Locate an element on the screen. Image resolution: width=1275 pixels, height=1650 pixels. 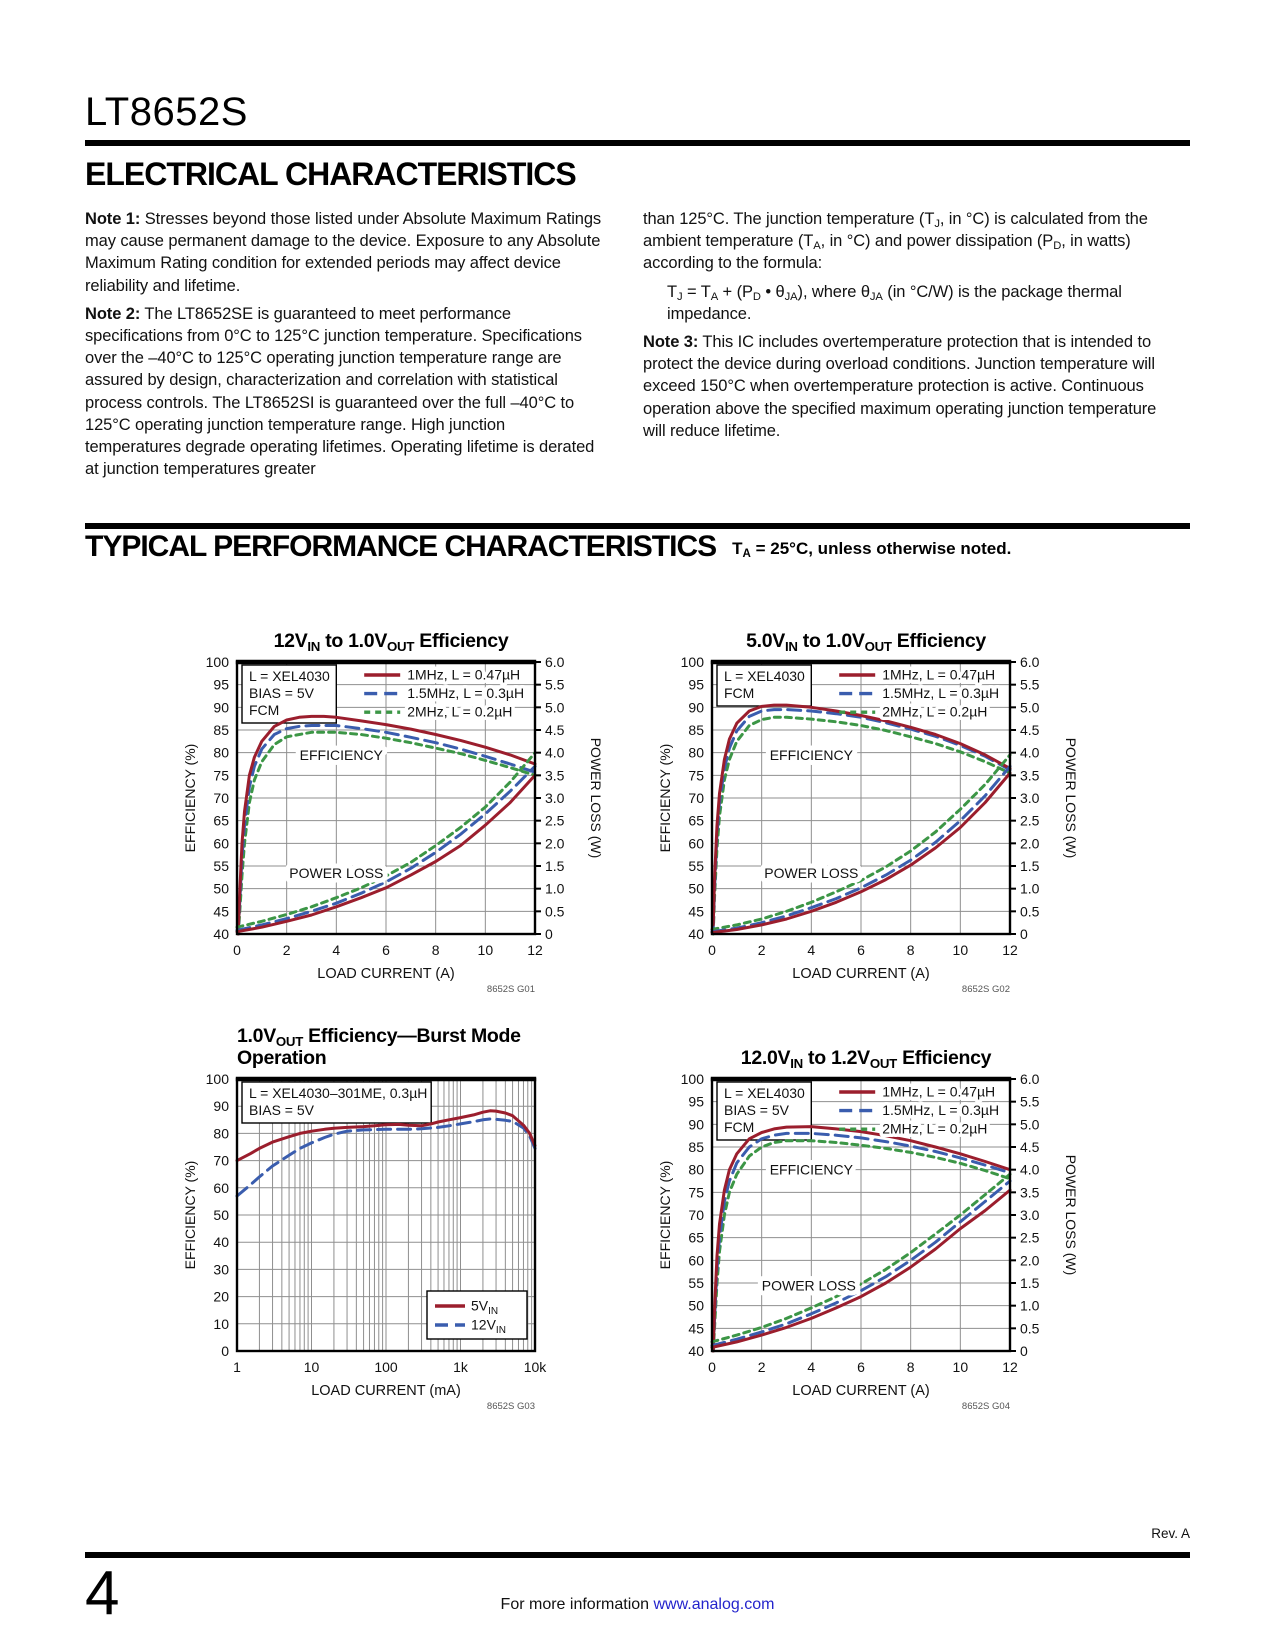
svg-text: 4.0 is located at coordinates (1030, 753).